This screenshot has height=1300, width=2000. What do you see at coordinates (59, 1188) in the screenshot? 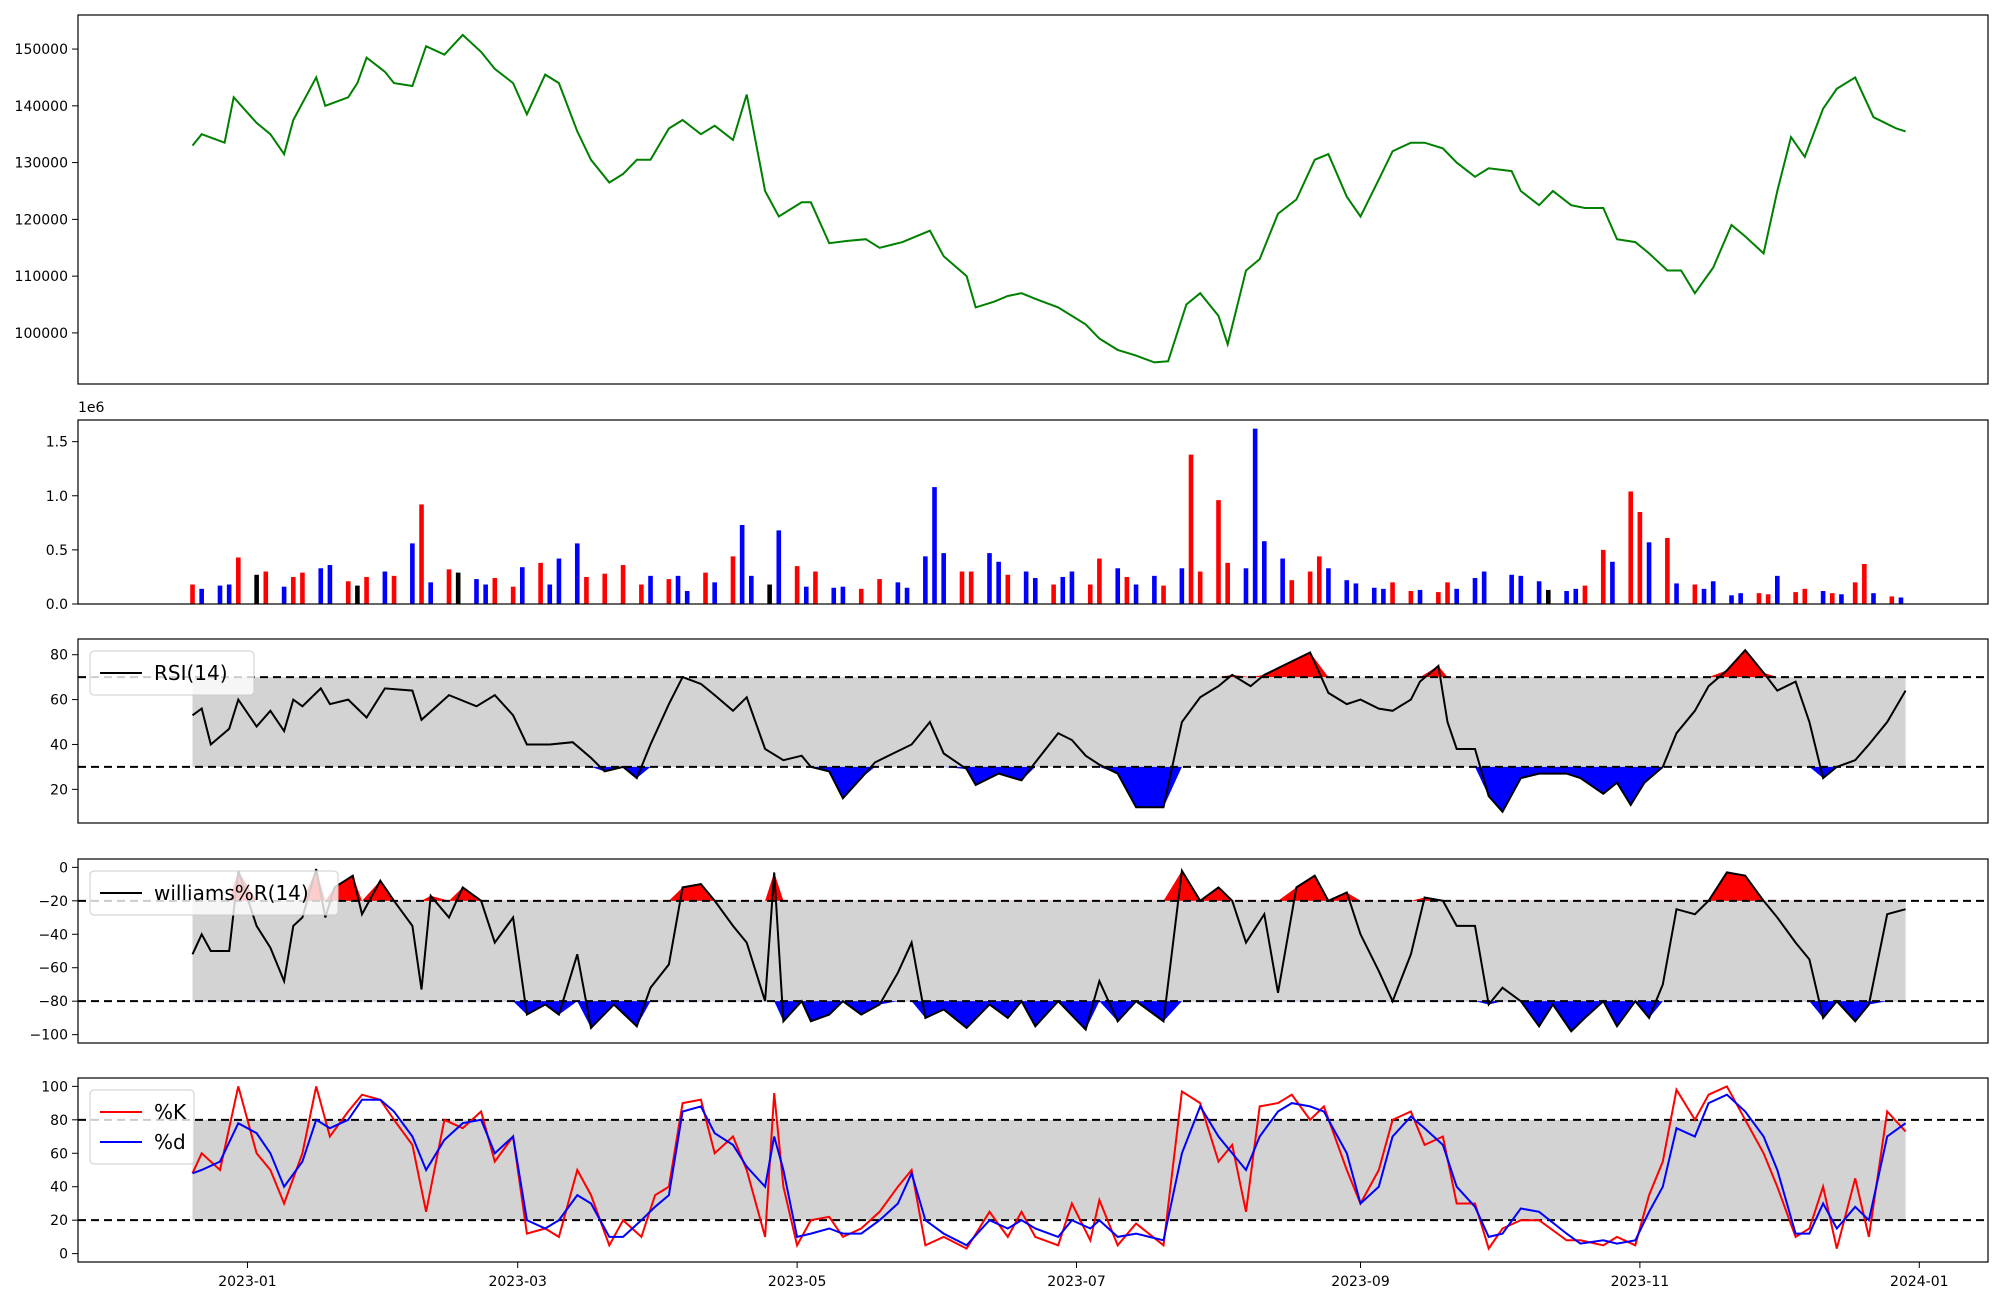
I see `stochastic-ytick-label: 40` at bounding box center [59, 1188].